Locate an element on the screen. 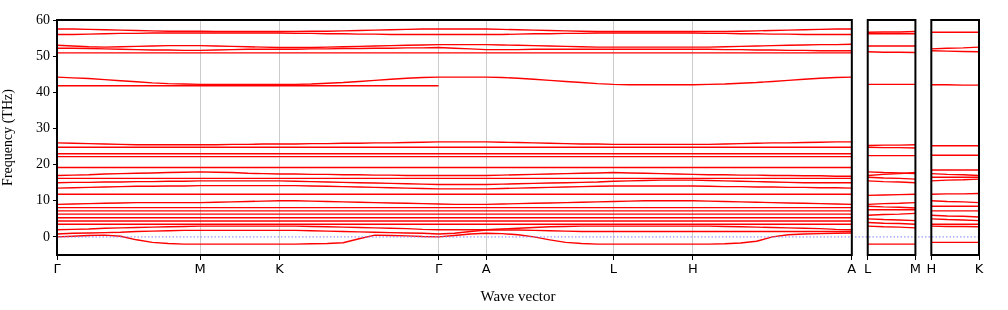 The width and height of the screenshot is (1008, 310). y-tick-label: 0 is located at coordinates (46, 236).